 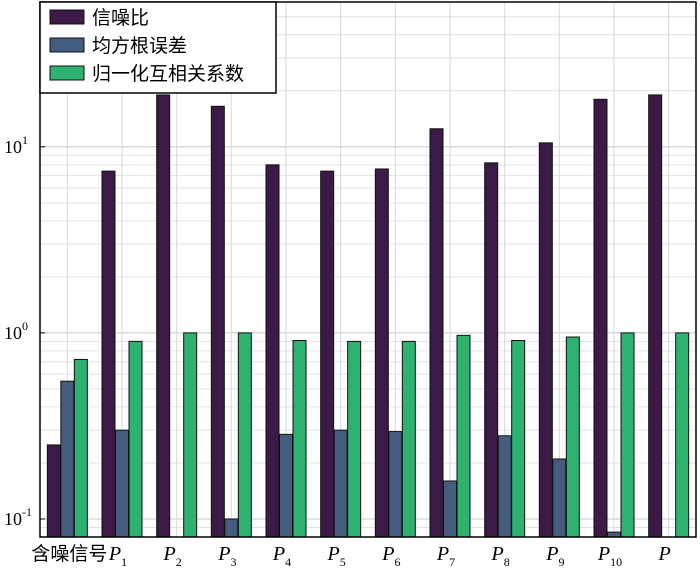 What do you see at coordinates (18, 517) in the screenshot?
I see `y-tick-label-1: 10⁻¹` at bounding box center [18, 517].